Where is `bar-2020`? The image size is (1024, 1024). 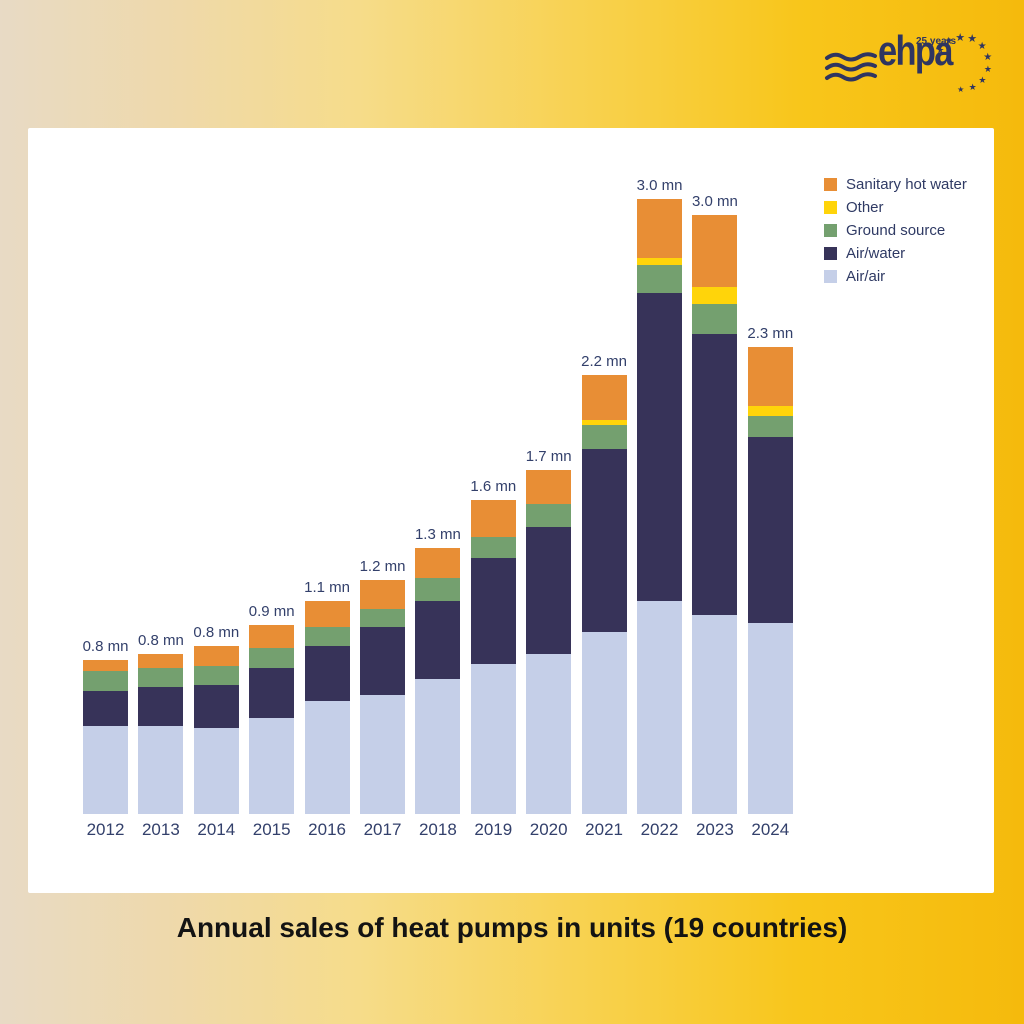
bar-2020 is located at coordinates (549, 641).